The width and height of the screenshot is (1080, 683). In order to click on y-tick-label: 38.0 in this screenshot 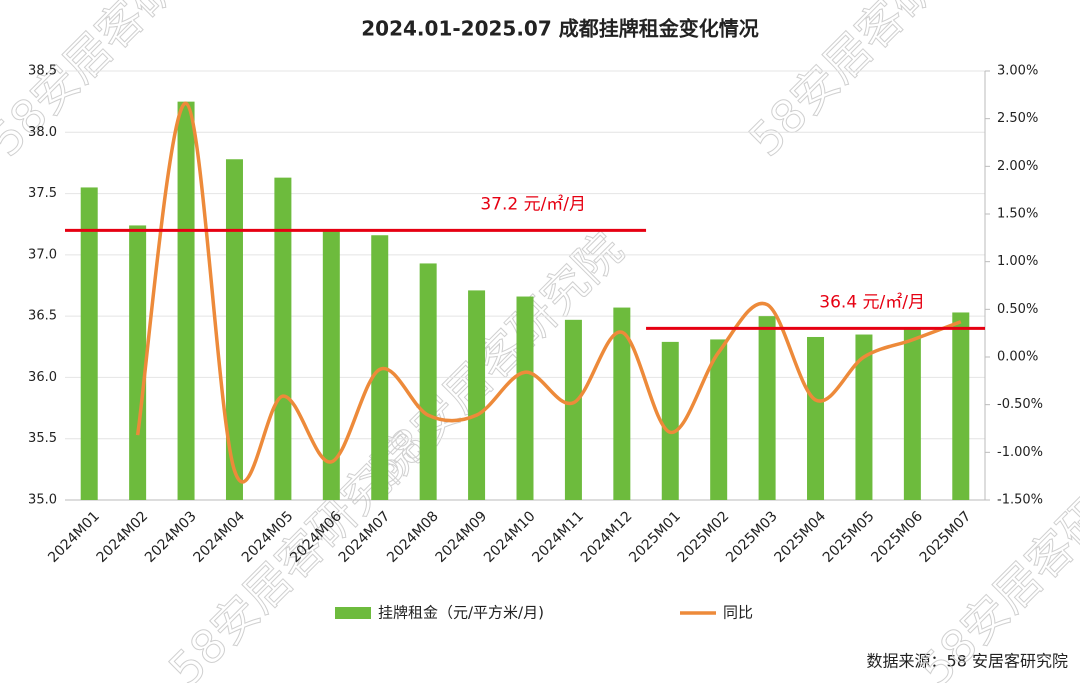, I will do `click(42, 132)`.